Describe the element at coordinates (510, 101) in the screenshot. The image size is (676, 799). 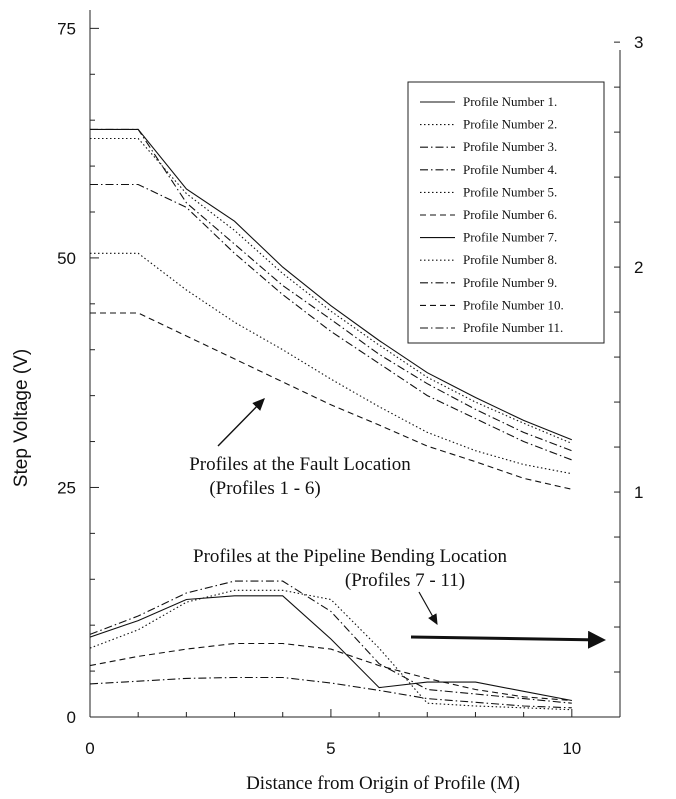
I see `legend-label-1: Profile Number 1.` at that location.